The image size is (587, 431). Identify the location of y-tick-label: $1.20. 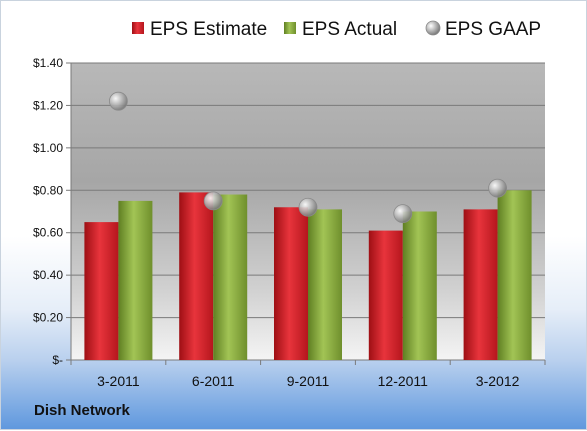
(48, 105).